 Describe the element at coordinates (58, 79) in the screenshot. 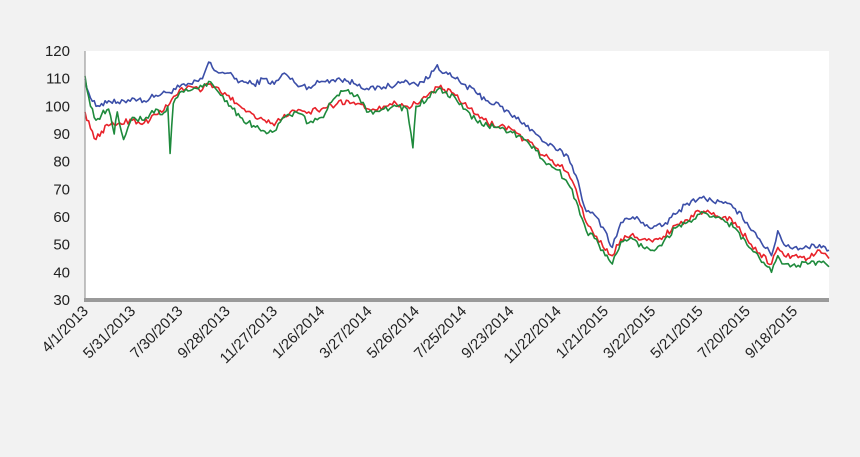

I see `y-tick-label: 110` at that location.